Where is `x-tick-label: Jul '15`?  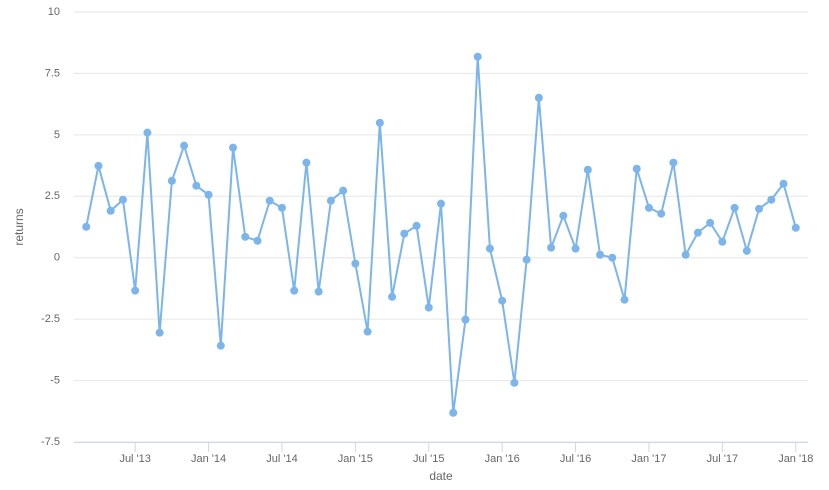 x-tick-label: Jul '15 is located at coordinates (428, 459).